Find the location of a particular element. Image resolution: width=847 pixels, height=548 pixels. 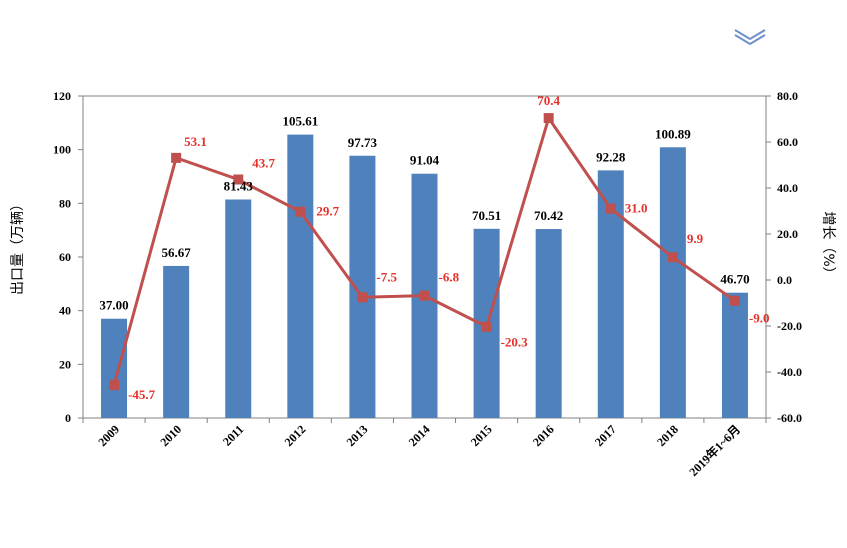

growth-value-label: 31.0 is located at coordinates (636, 208).